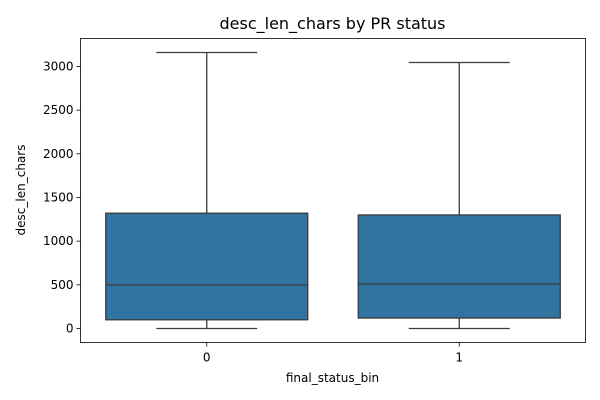 Image resolution: width=600 pixels, height=400 pixels. Describe the element at coordinates (332, 378) in the screenshot. I see `x-axis-label: final_status_bin` at that location.